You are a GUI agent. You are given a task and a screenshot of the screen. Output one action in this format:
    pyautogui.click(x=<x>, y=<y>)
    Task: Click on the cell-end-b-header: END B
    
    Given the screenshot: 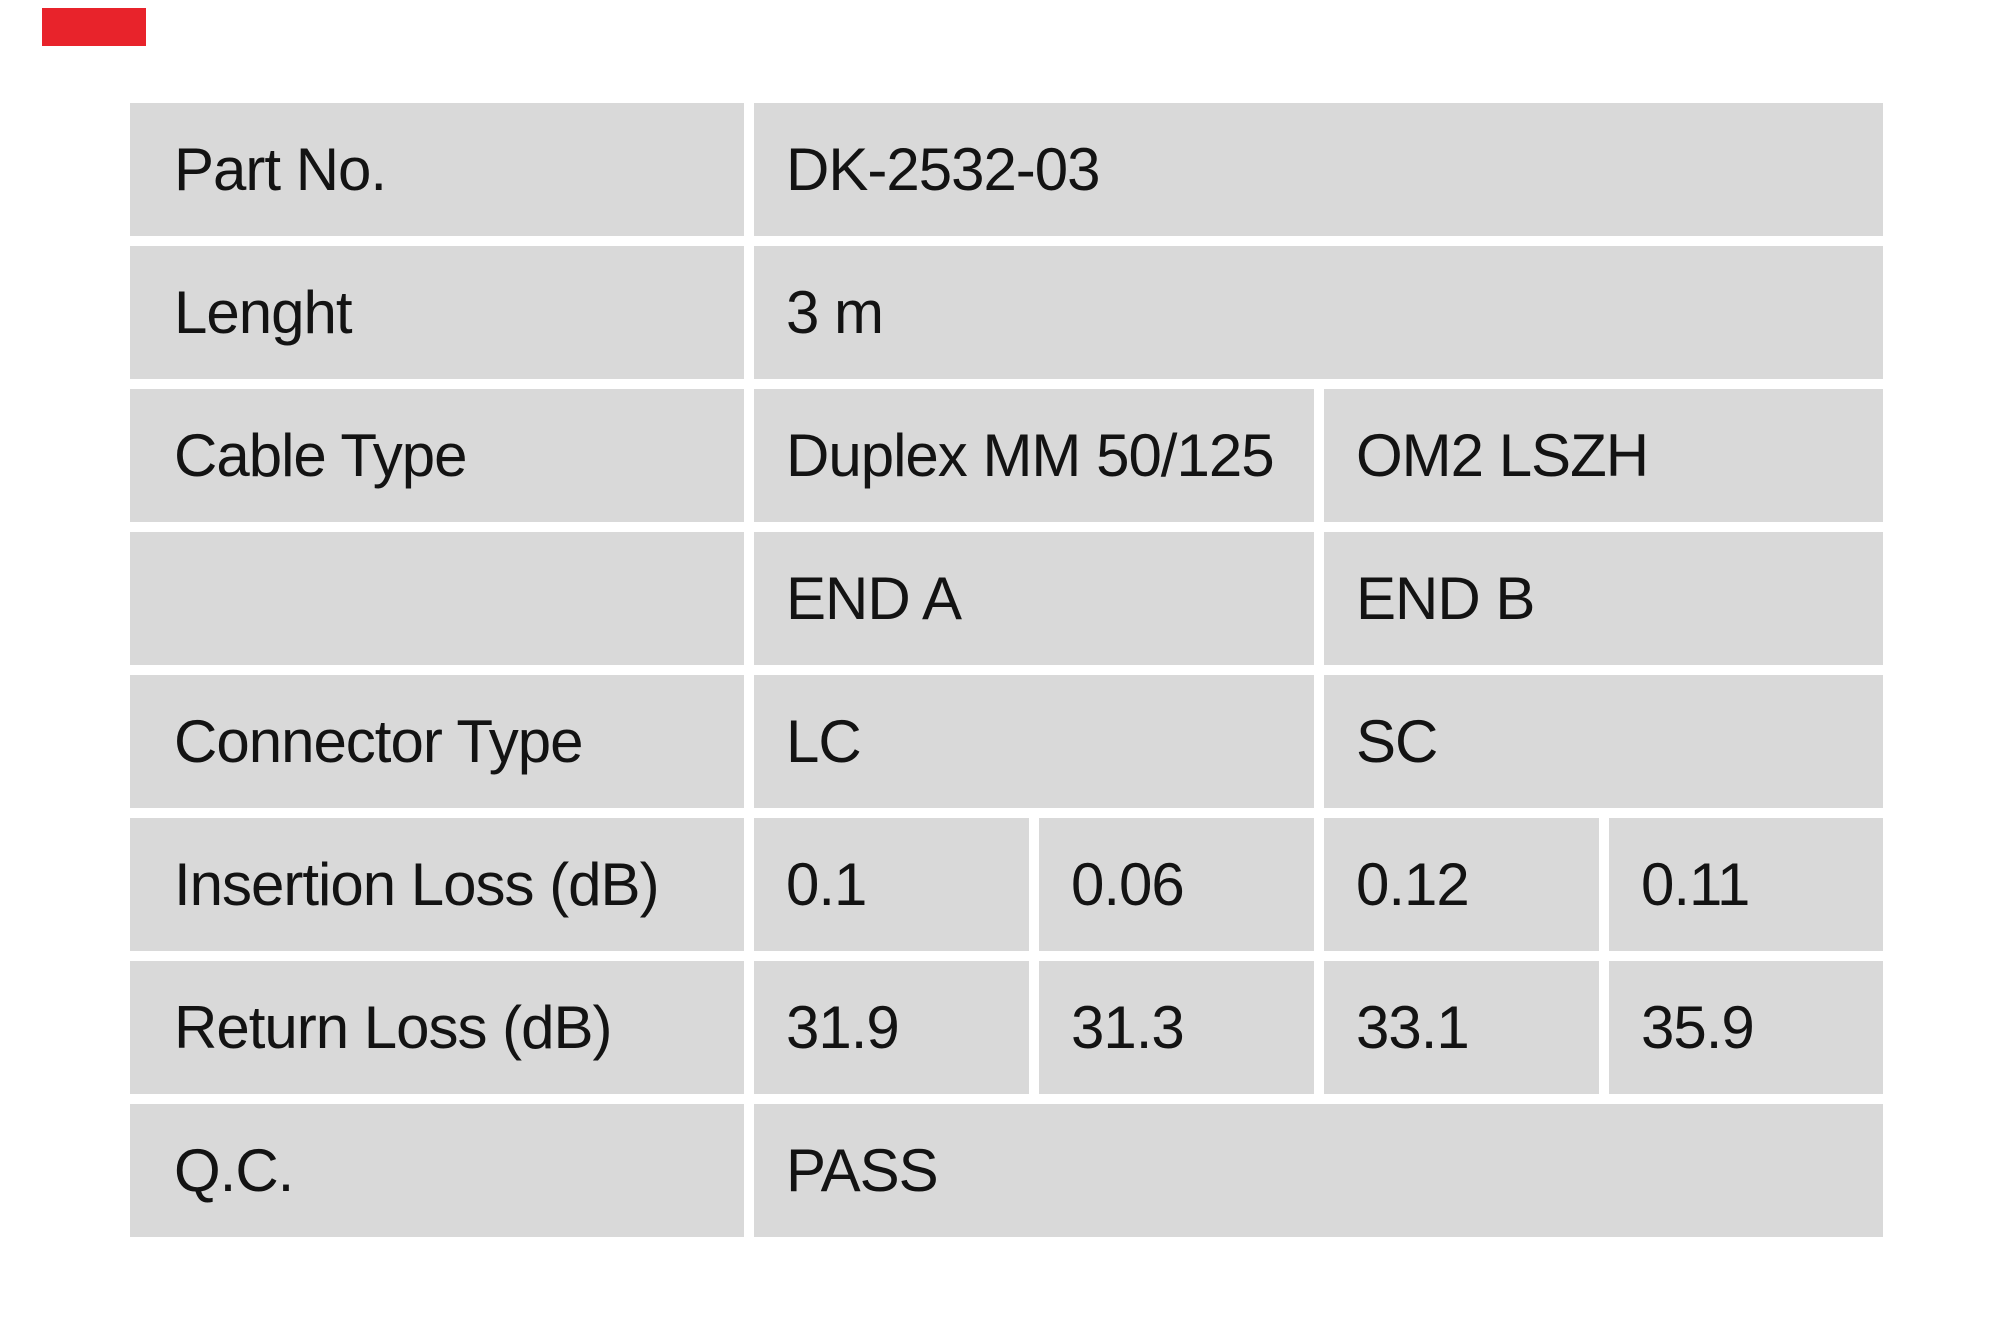 What is the action you would take?
    pyautogui.click(x=1603, y=598)
    